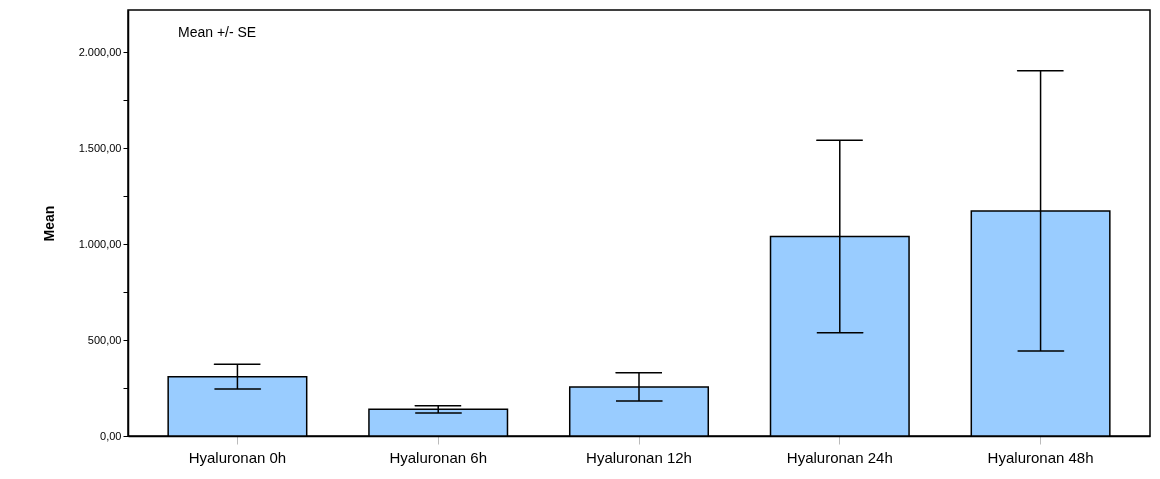 The height and width of the screenshot is (479, 1160). Describe the element at coordinates (100, 147) in the screenshot. I see `y-tick-label: 1.500,00` at that location.